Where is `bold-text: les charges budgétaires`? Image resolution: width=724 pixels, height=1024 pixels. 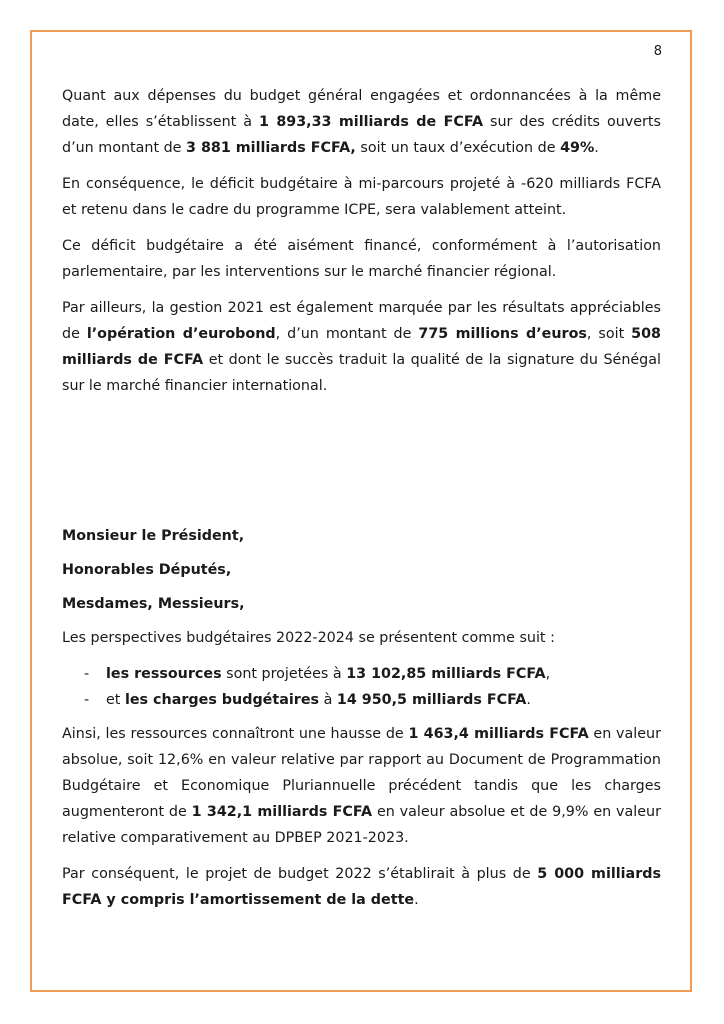
bold-text: les charges budgétaires is located at coordinates (222, 700).